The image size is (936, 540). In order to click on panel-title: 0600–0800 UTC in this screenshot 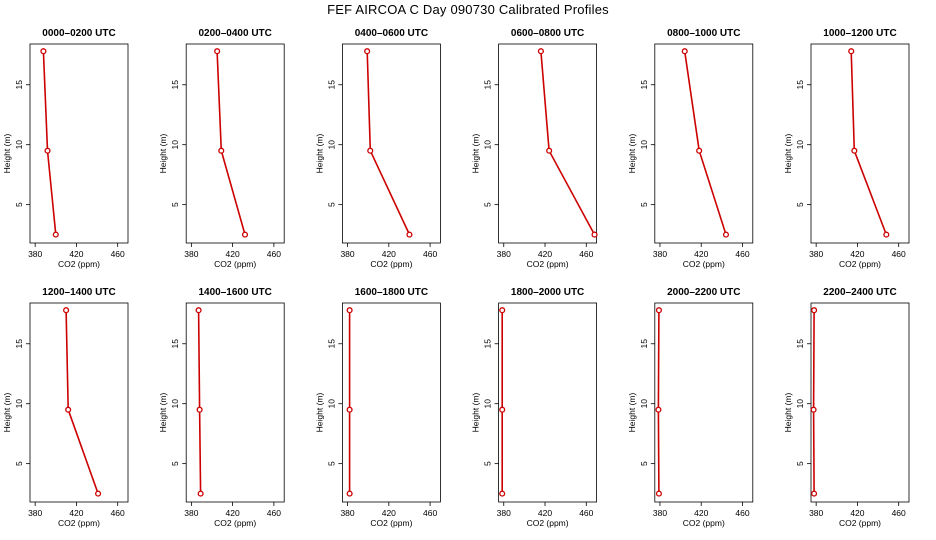, I will do `click(547, 33)`.